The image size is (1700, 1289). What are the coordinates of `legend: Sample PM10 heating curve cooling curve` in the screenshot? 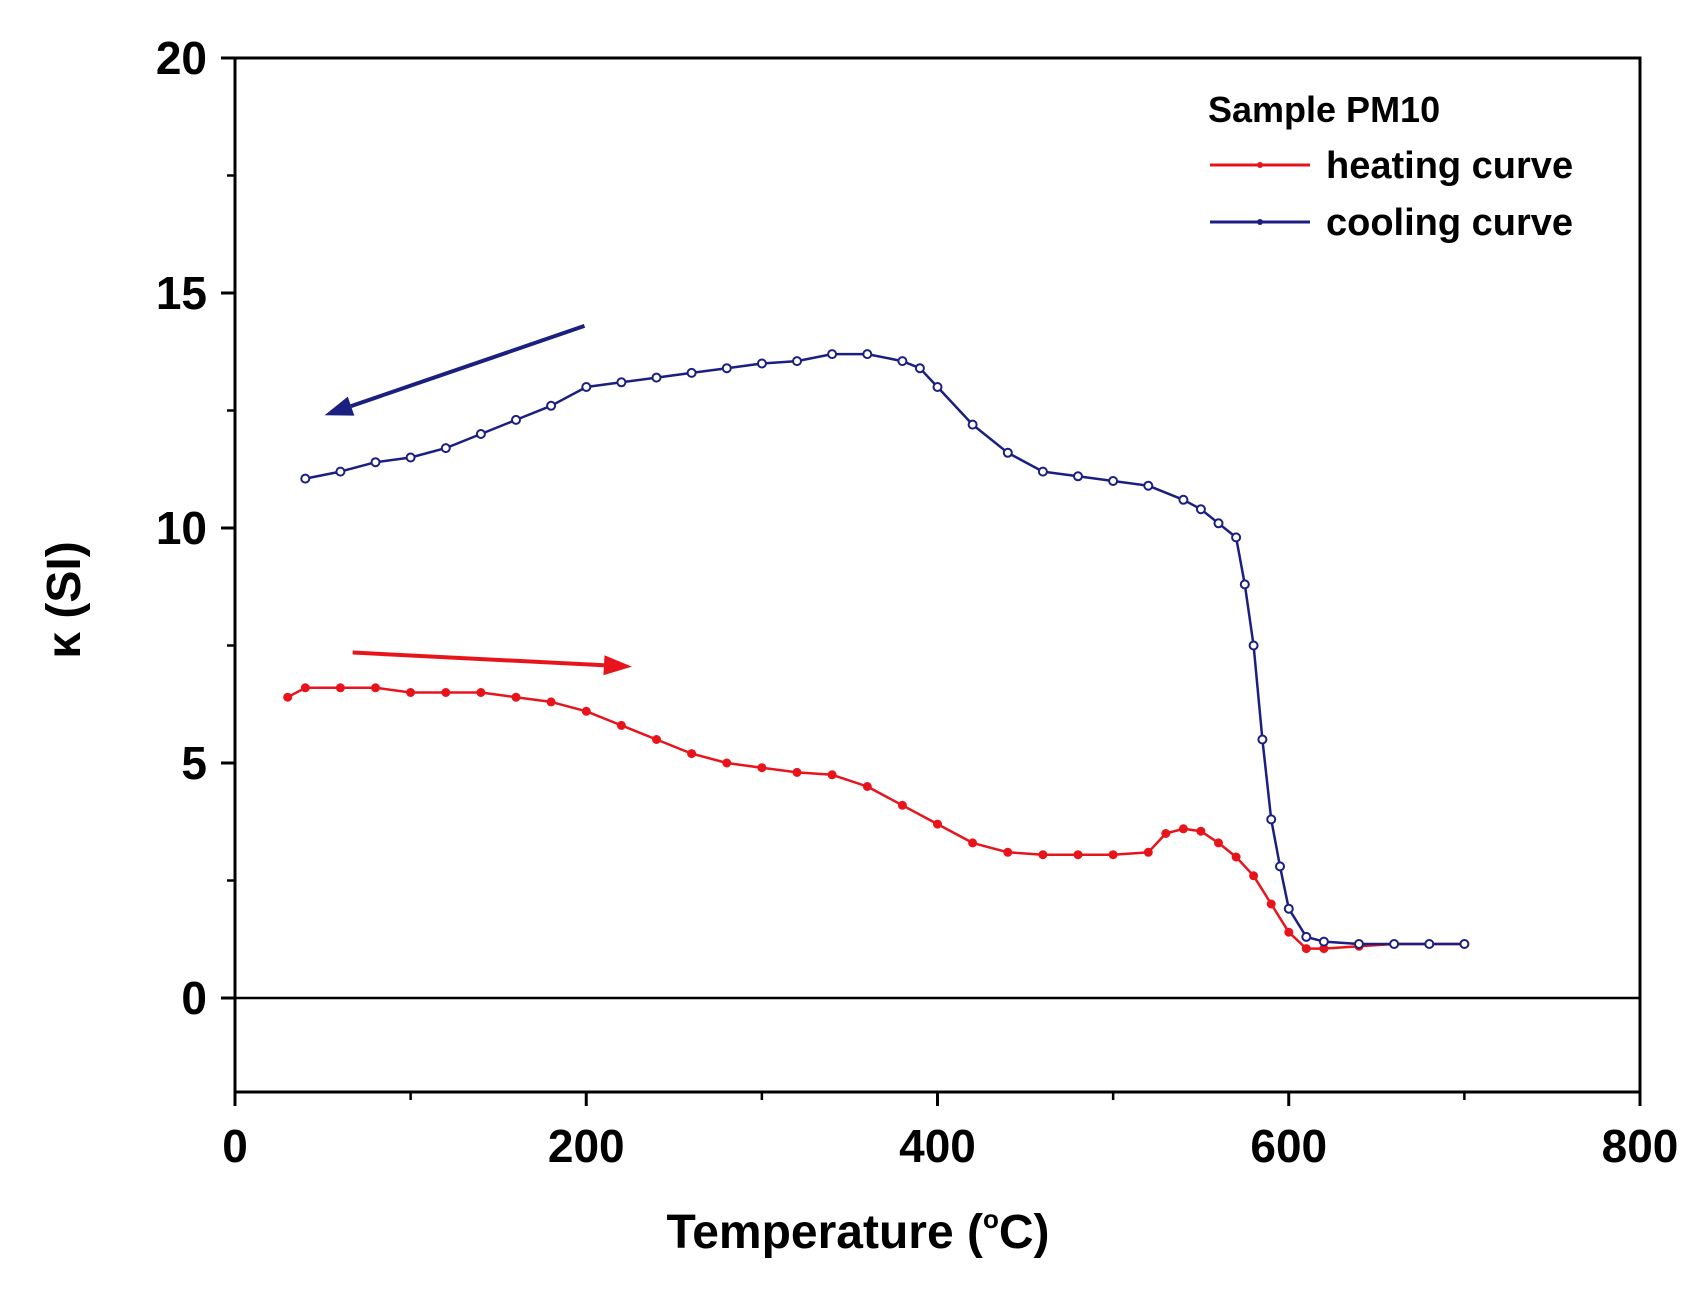 It's located at (1390, 166).